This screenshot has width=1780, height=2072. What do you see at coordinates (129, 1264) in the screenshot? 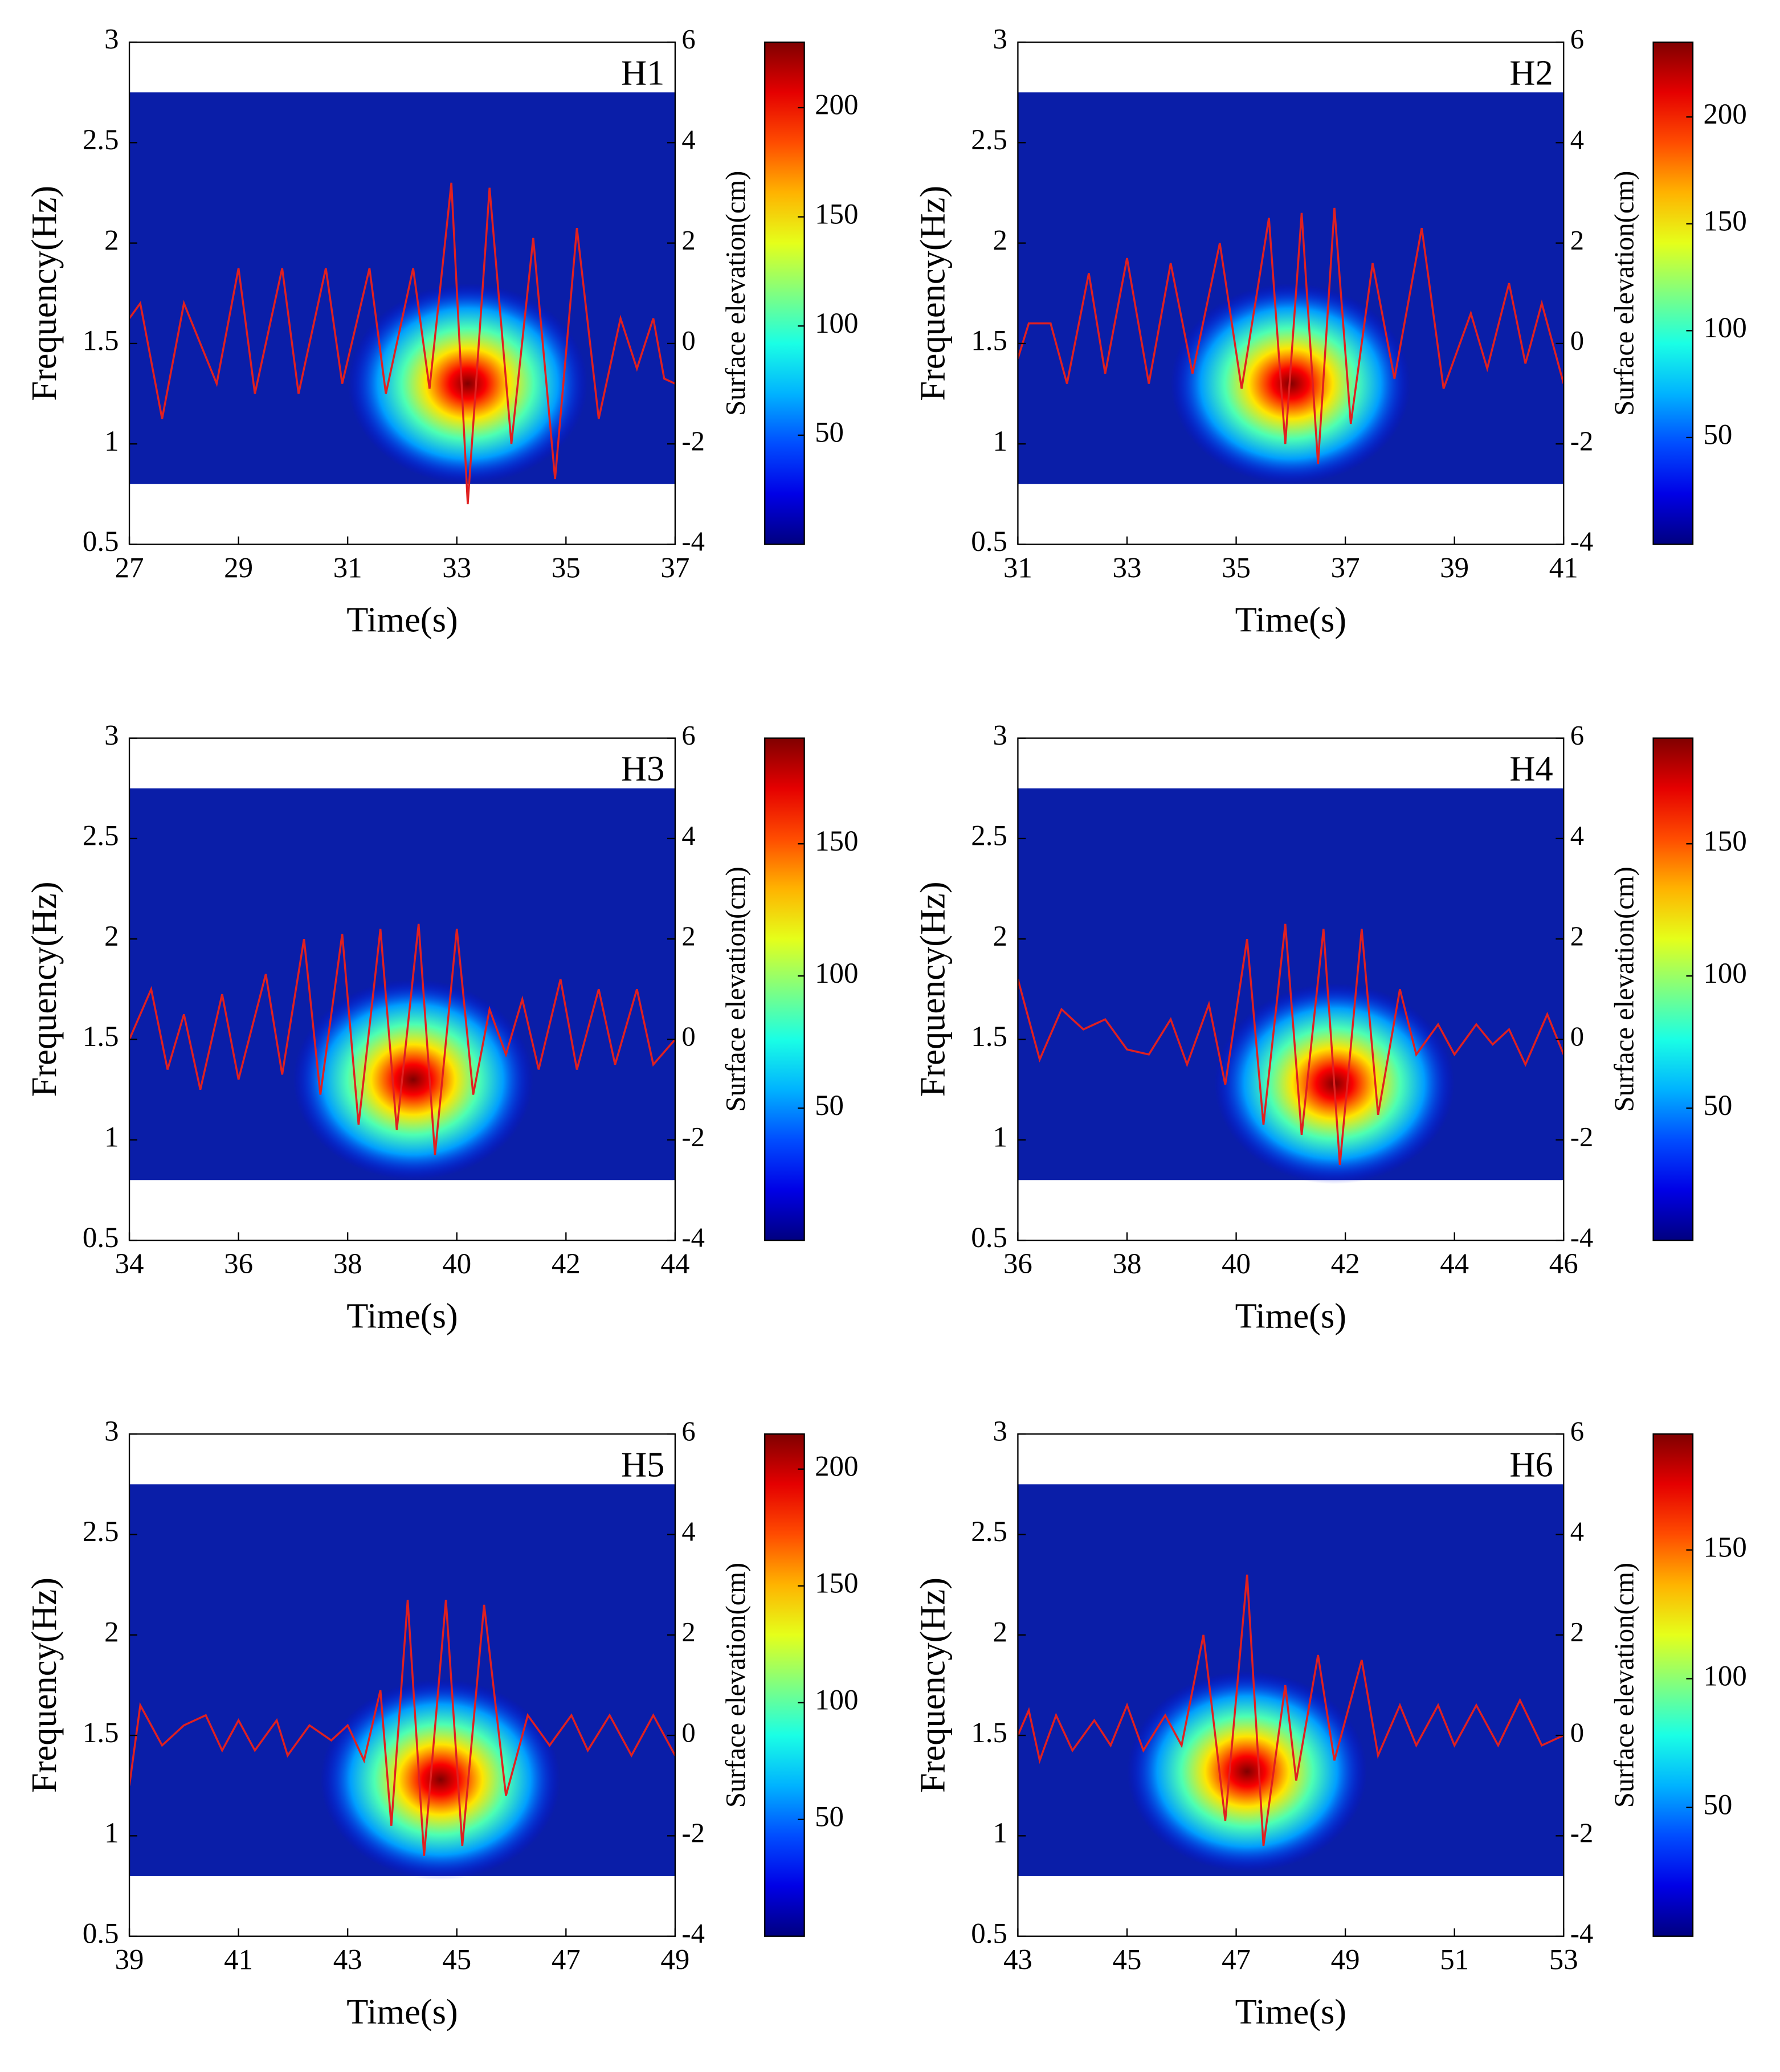
I see `x-tick-label: 34` at bounding box center [129, 1264].